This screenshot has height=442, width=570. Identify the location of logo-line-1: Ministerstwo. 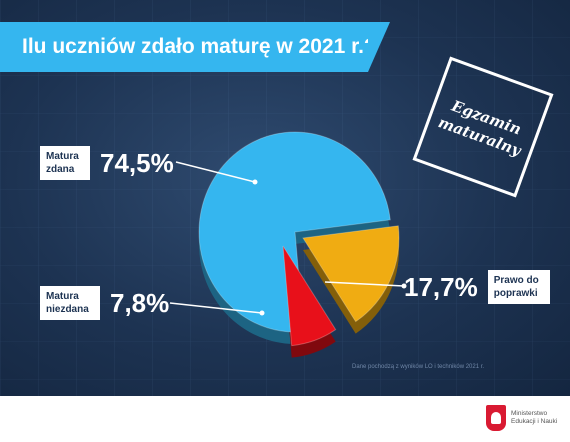
(529, 413).